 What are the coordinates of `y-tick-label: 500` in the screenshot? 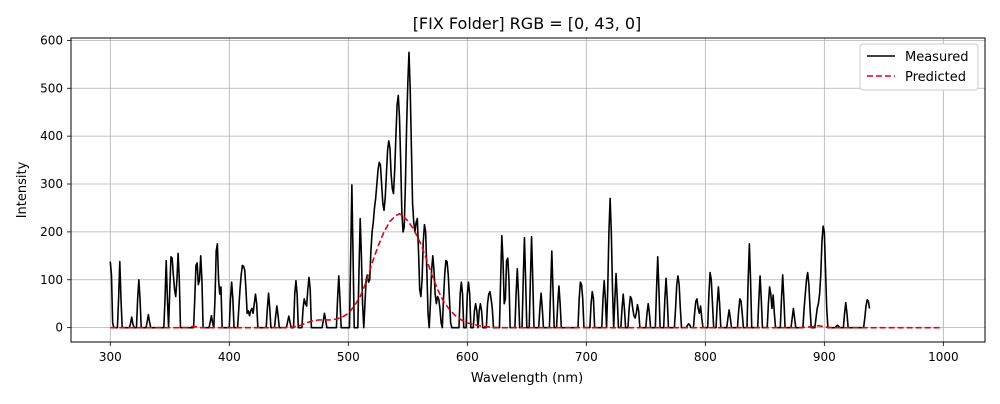 It's located at (51, 88).